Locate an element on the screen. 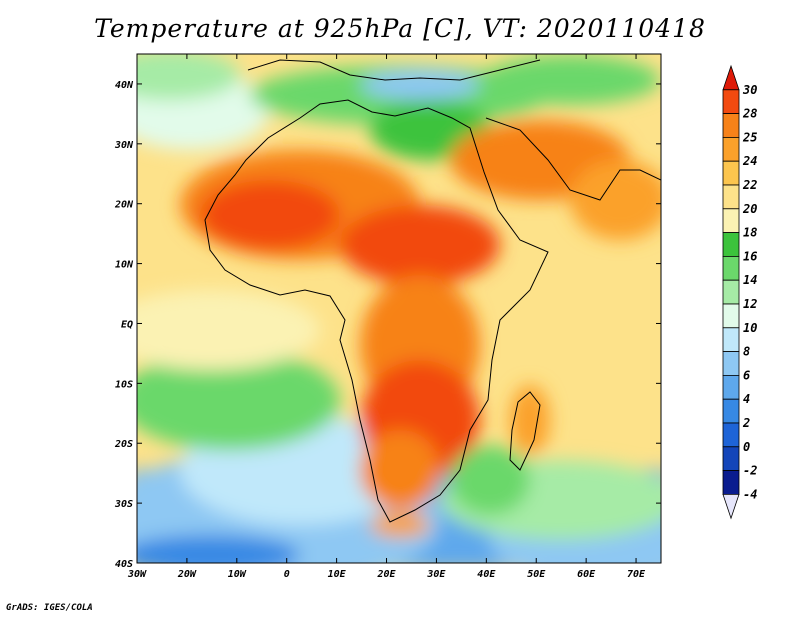  colorbar-top-arrow is located at coordinates (731, 77).